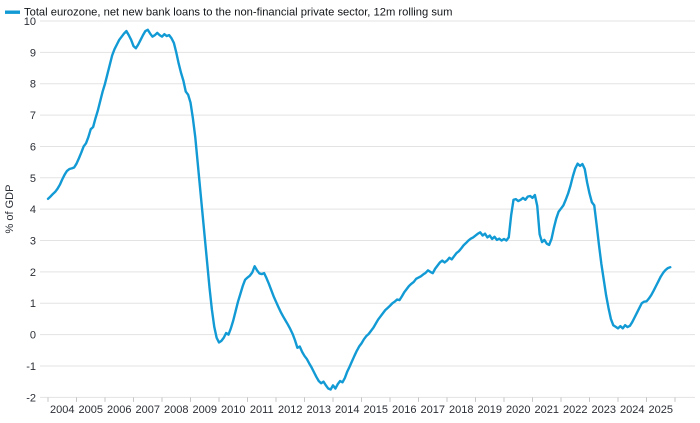 The width and height of the screenshot is (700, 423). Describe the element at coordinates (33, 242) in the screenshot. I see `y-tick-label: 3` at that location.